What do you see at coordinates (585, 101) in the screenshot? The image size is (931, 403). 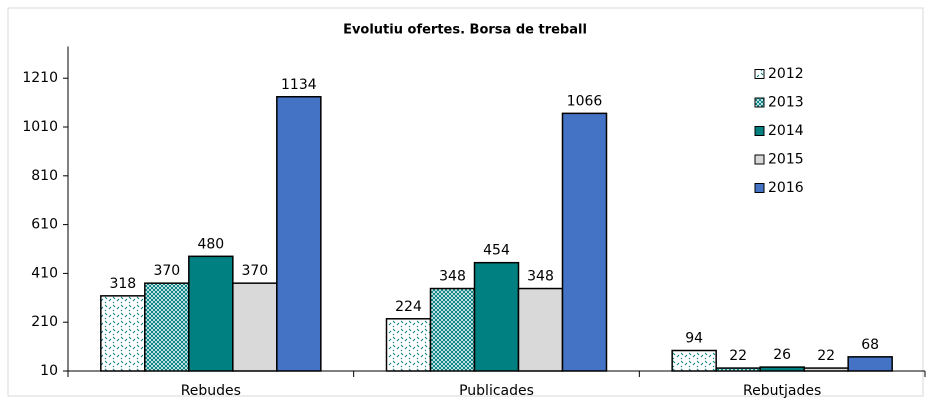 I see `data-label: 1066` at bounding box center [585, 101].